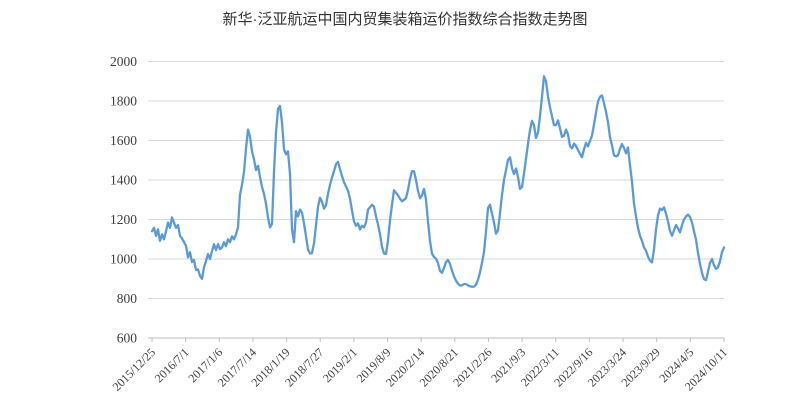  Describe the element at coordinates (405, 19) in the screenshot. I see `chart-title: 新华·泛亚航运中国内贸集装箱运价指数综合指数走势图` at that location.